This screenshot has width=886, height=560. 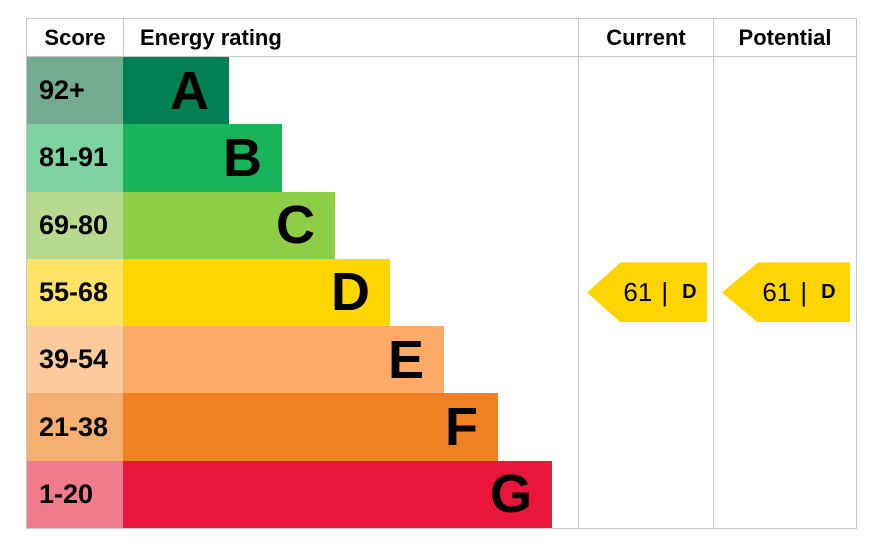 I want to click on band-bar: C, so click(x=229, y=225).